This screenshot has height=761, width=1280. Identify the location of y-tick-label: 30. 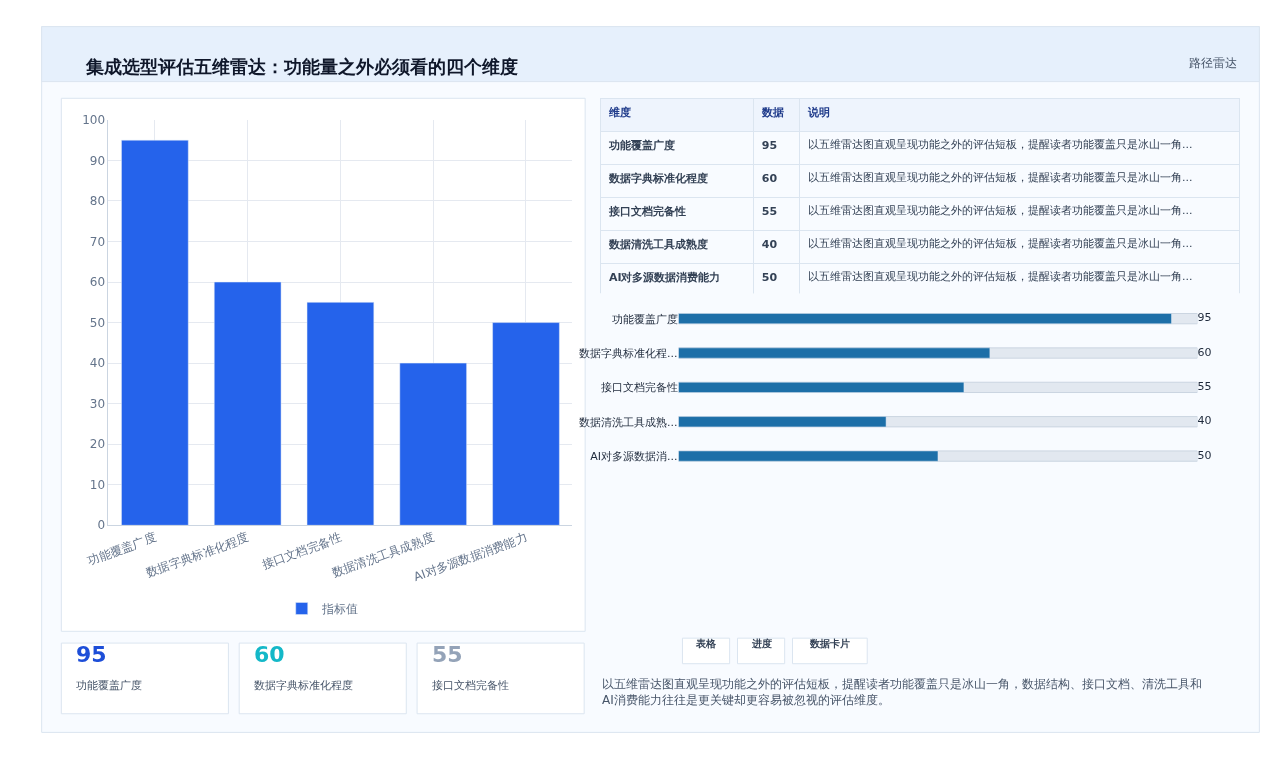
(97, 403).